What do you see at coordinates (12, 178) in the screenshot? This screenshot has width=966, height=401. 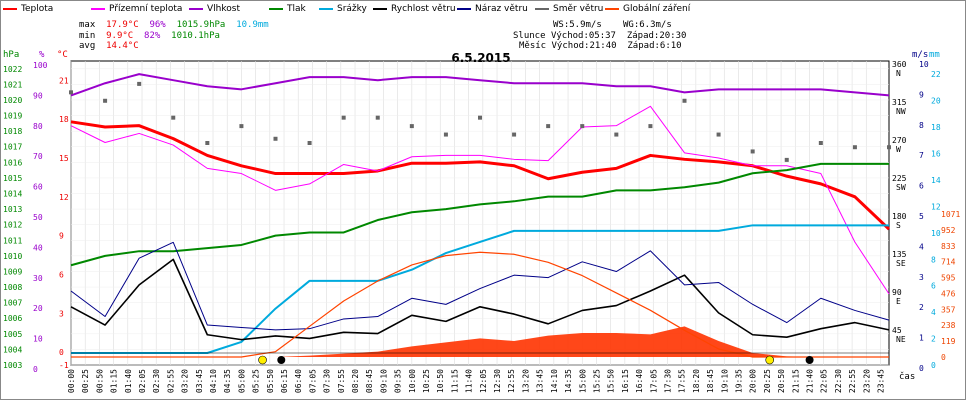 I see `hpa-tick-label: 1015` at bounding box center [12, 178].